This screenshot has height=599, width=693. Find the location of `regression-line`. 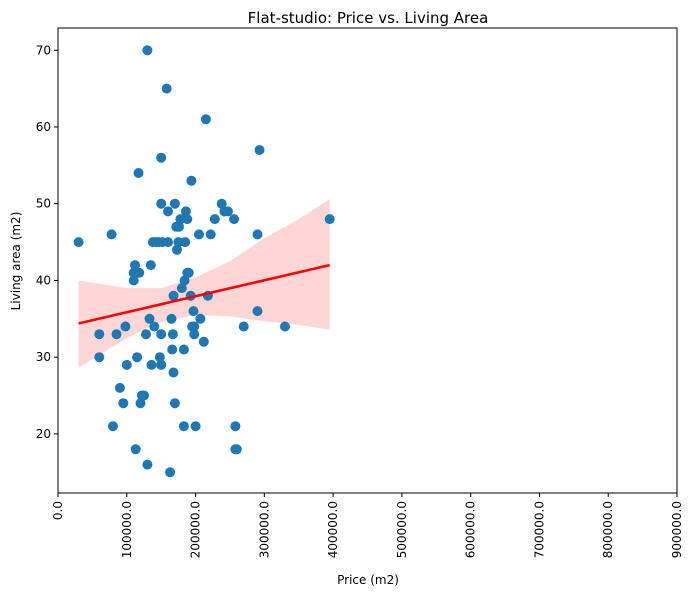

regression-line is located at coordinates (204, 294).